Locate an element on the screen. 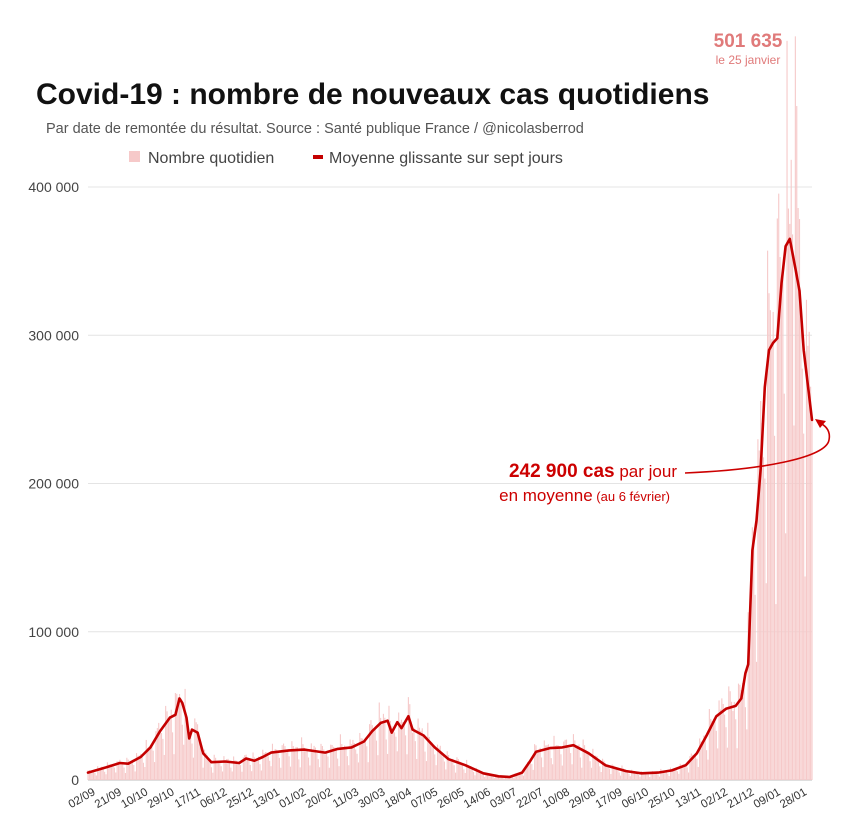 Image resolution: width=843 pixels, height=818 pixels. x-tick-label: 09/01 is located at coordinates (767, 798).